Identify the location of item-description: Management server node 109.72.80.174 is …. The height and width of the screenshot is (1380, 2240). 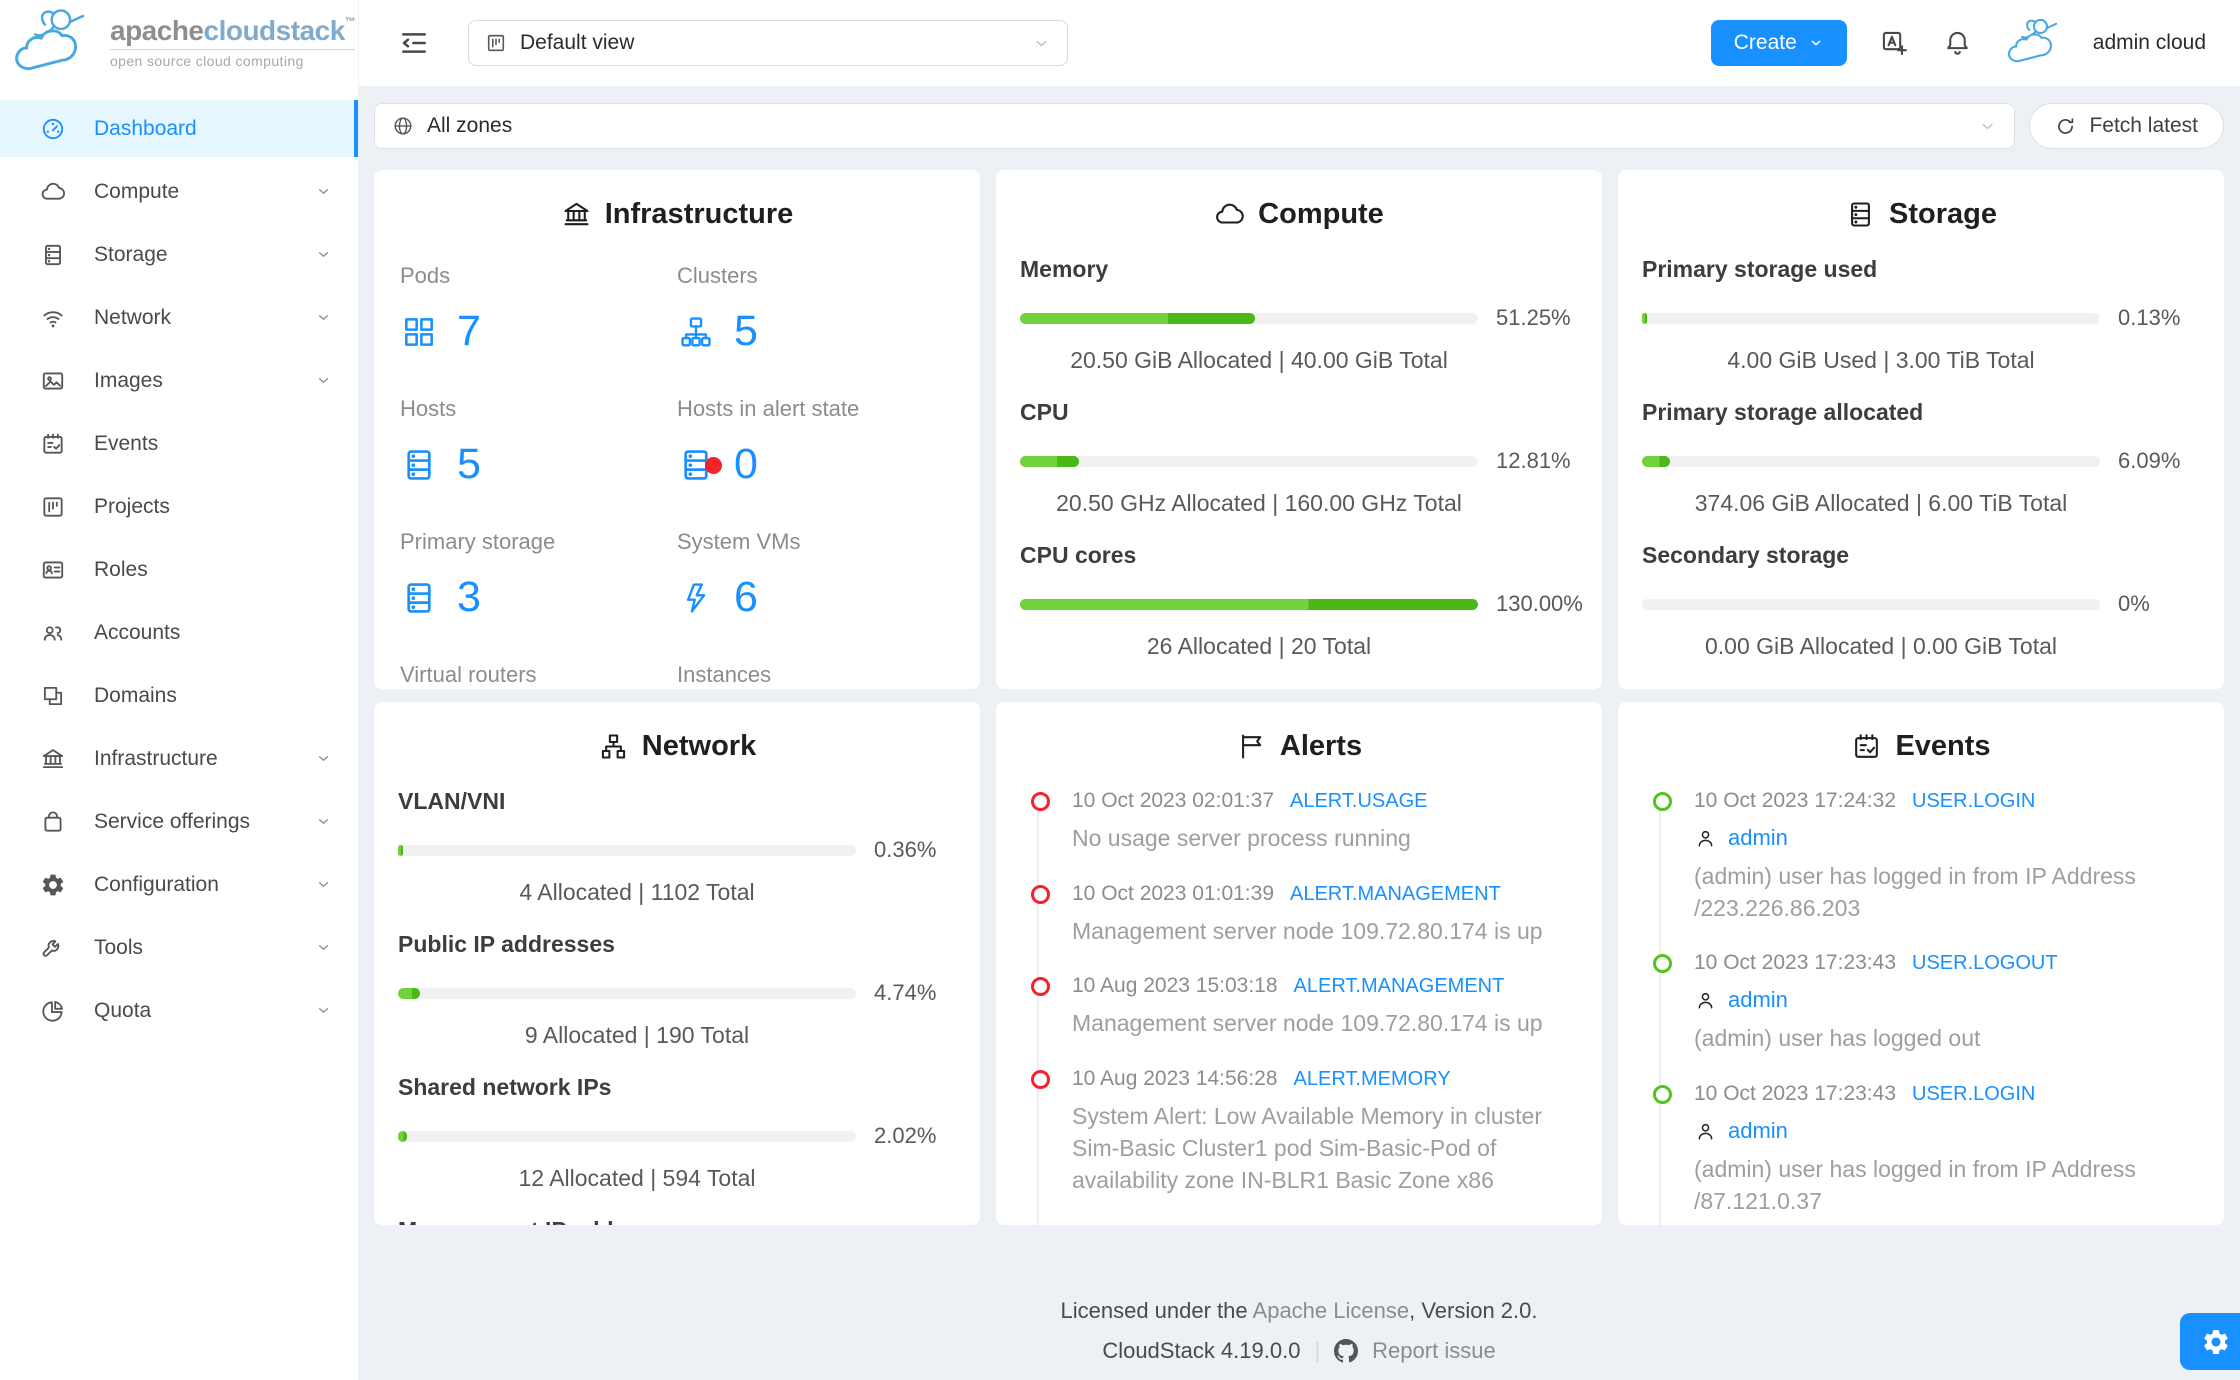
(1307, 1023).